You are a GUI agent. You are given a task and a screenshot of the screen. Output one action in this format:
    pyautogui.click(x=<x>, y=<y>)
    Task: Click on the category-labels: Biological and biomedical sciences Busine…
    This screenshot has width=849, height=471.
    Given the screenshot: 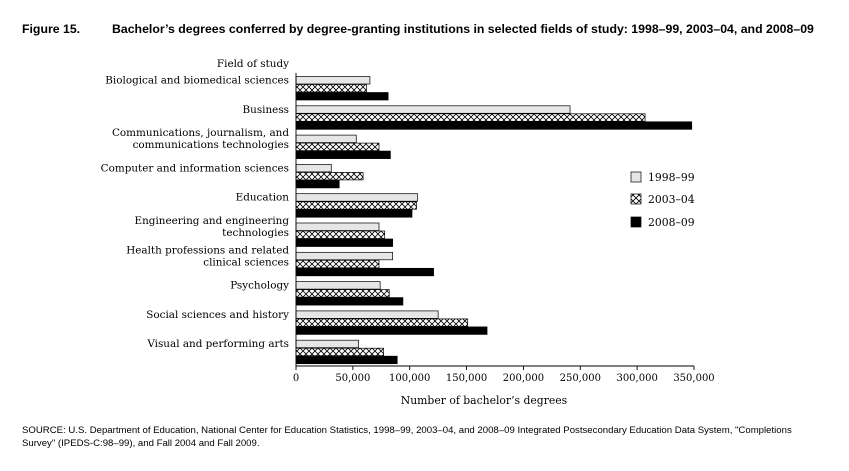 What is the action you would take?
    pyautogui.click(x=195, y=213)
    